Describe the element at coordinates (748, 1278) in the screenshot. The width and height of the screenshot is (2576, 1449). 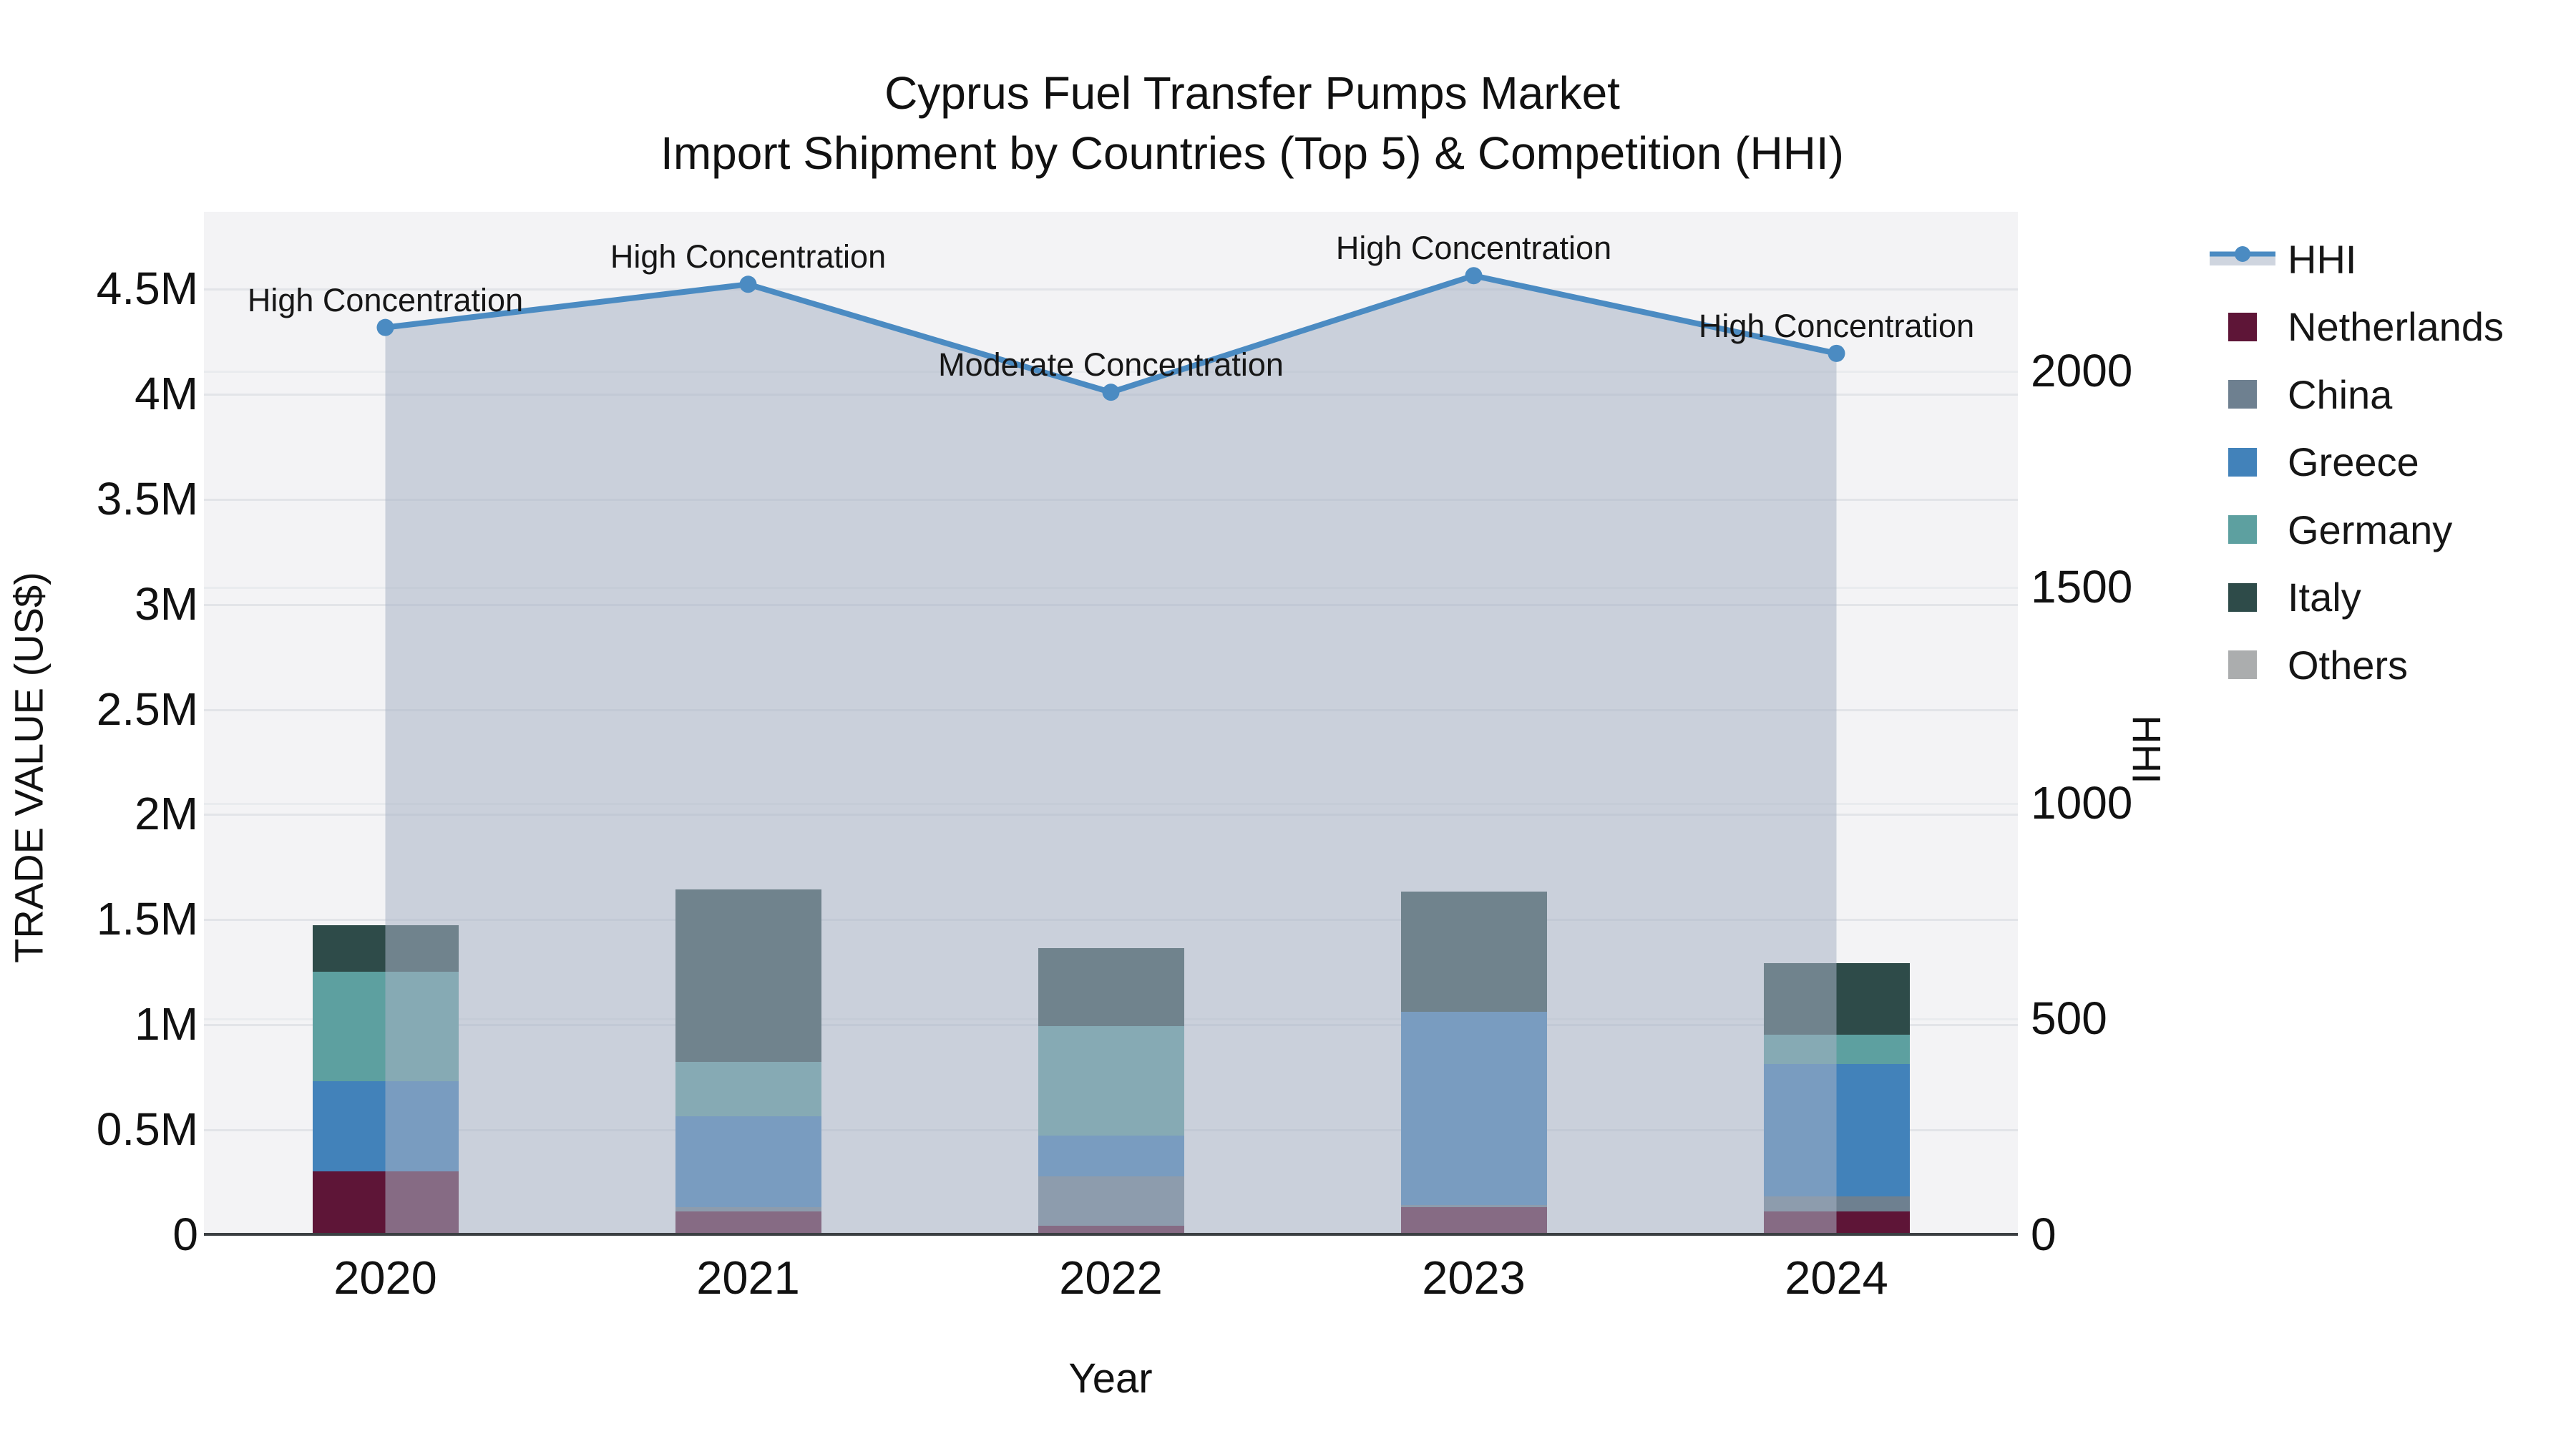
I see `x-tick-label-2021: 2021` at that location.